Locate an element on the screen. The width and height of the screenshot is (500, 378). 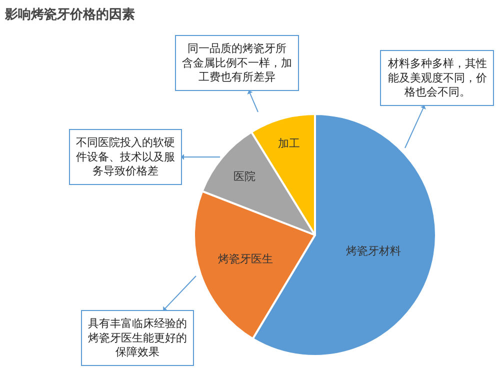
slice-label: 烤瓷牙医生 is located at coordinates (245, 259).